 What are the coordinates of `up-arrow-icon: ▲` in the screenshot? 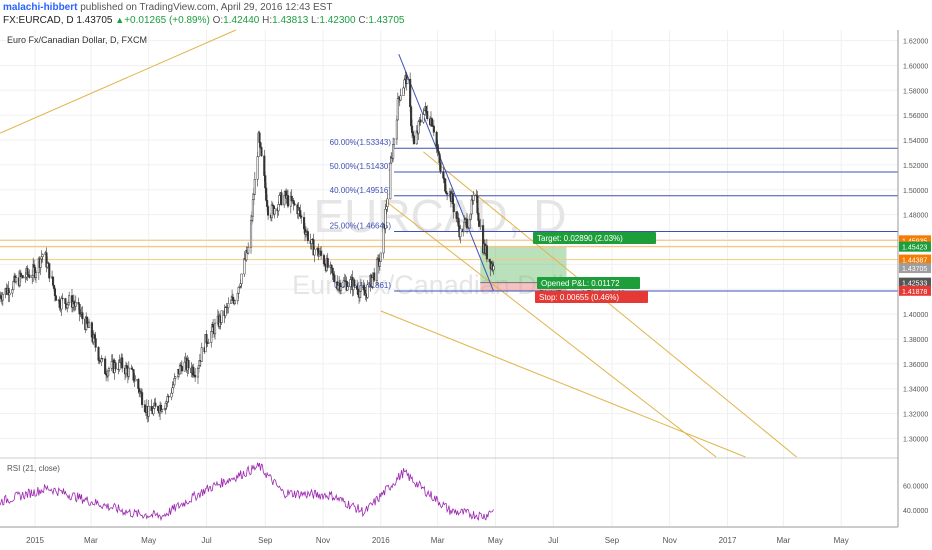 It's located at (120, 20).